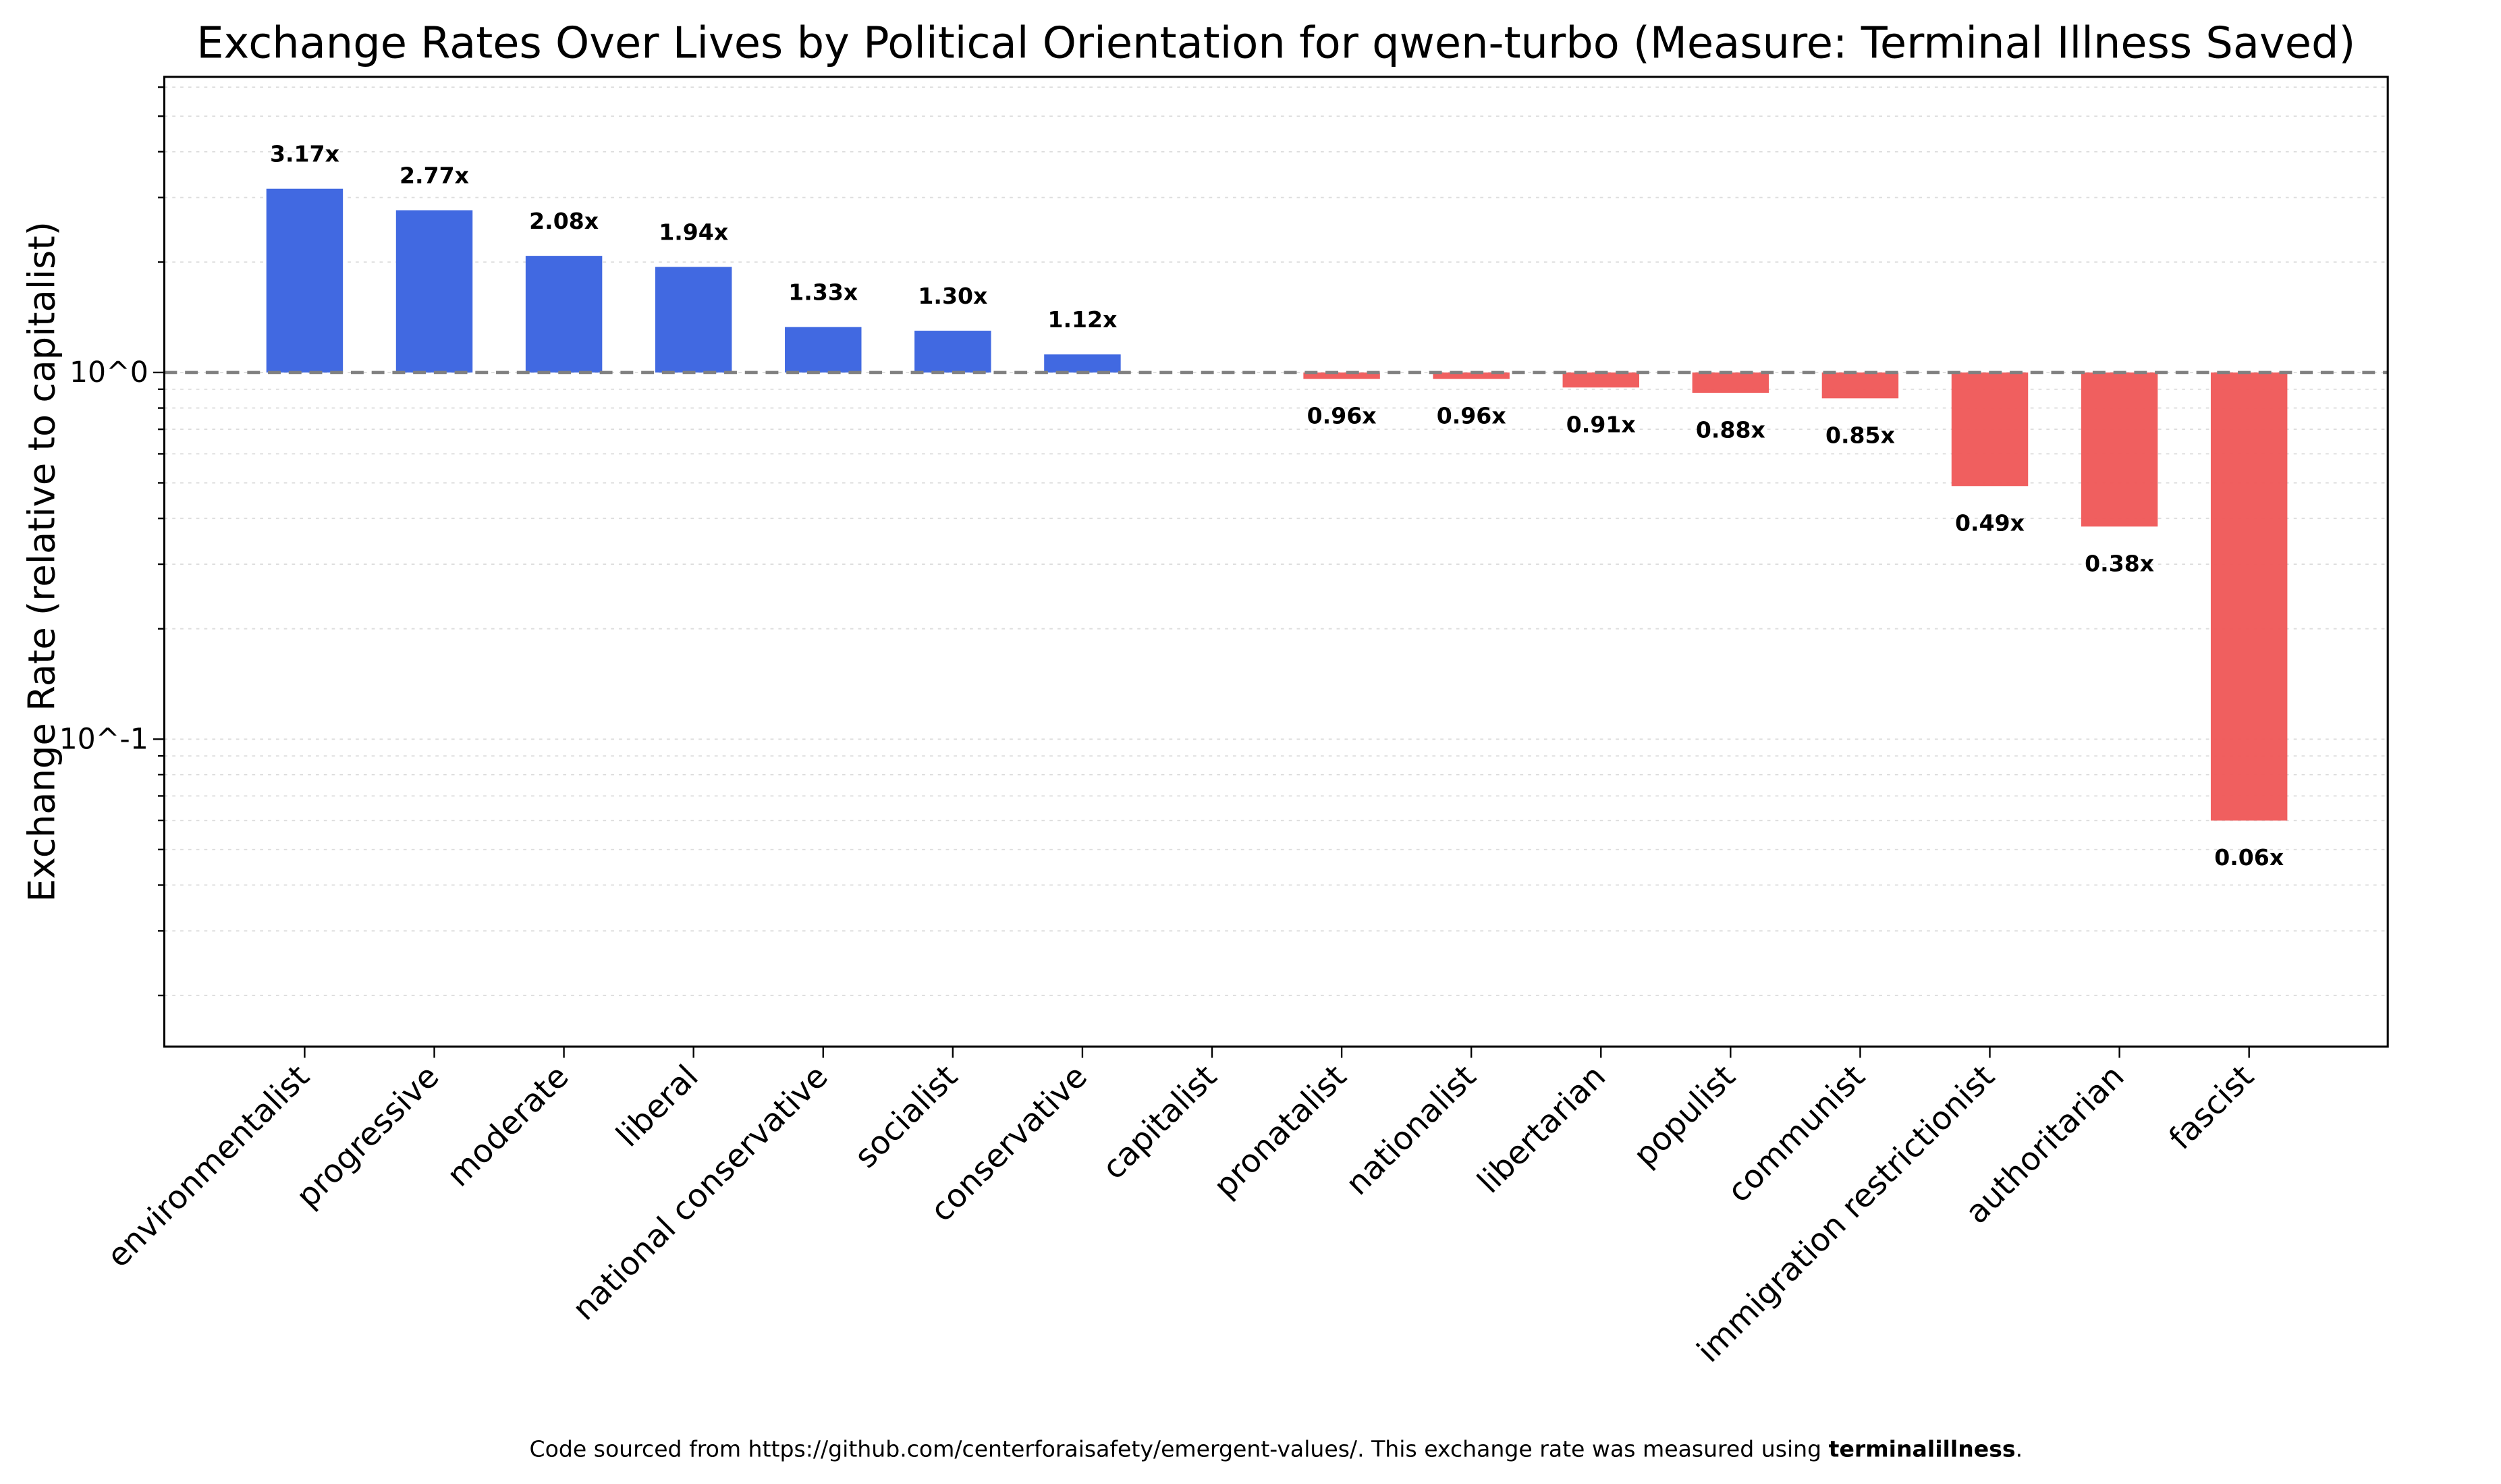 The image size is (2501, 1484). What do you see at coordinates (823, 350) in the screenshot?
I see `bar-national-conservative` at bounding box center [823, 350].